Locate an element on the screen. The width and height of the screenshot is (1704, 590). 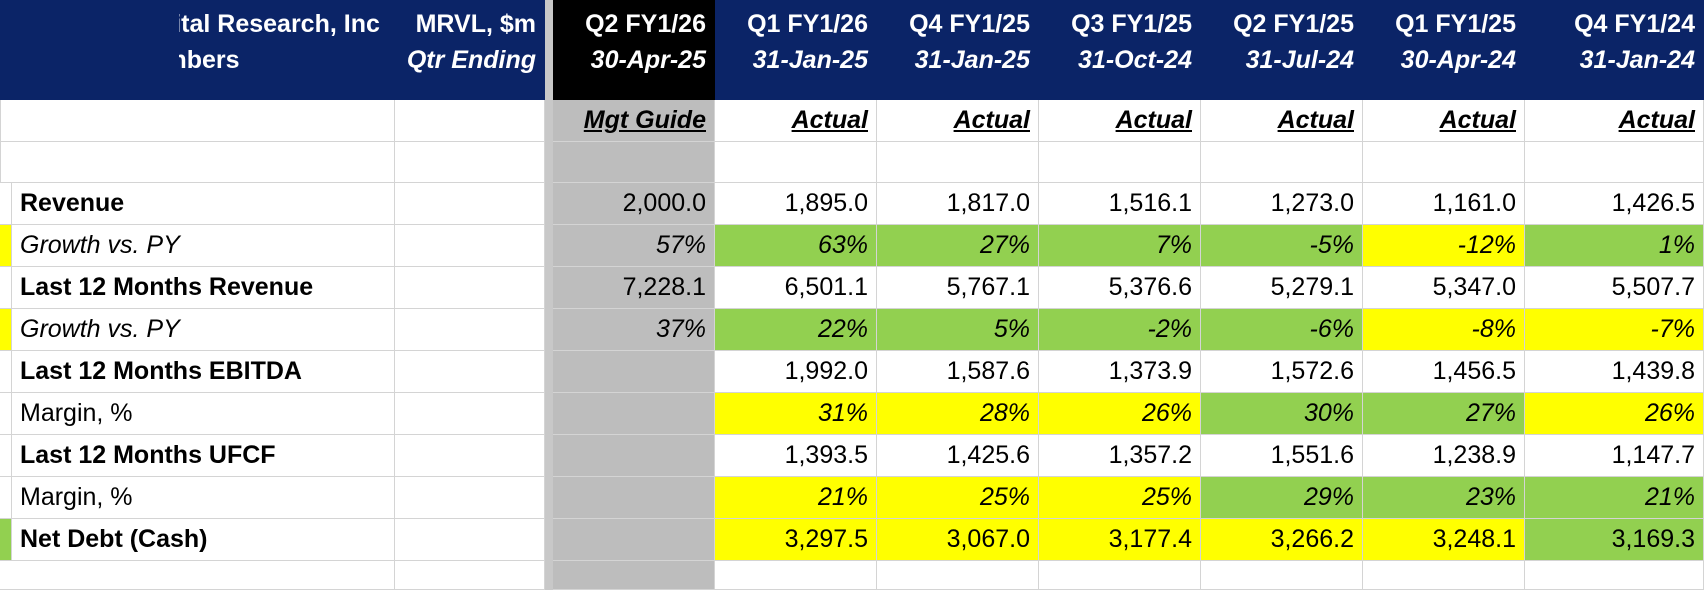
value-cell: 63% is located at coordinates (796, 246).